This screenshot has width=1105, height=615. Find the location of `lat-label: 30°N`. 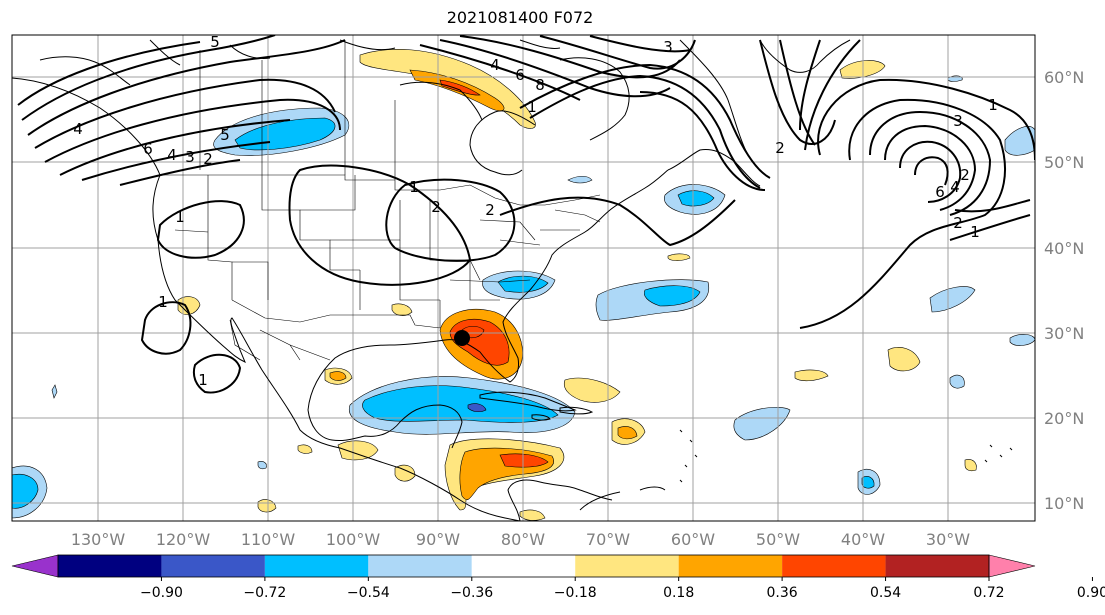

lat-label: 30°N is located at coordinates (1064, 333).